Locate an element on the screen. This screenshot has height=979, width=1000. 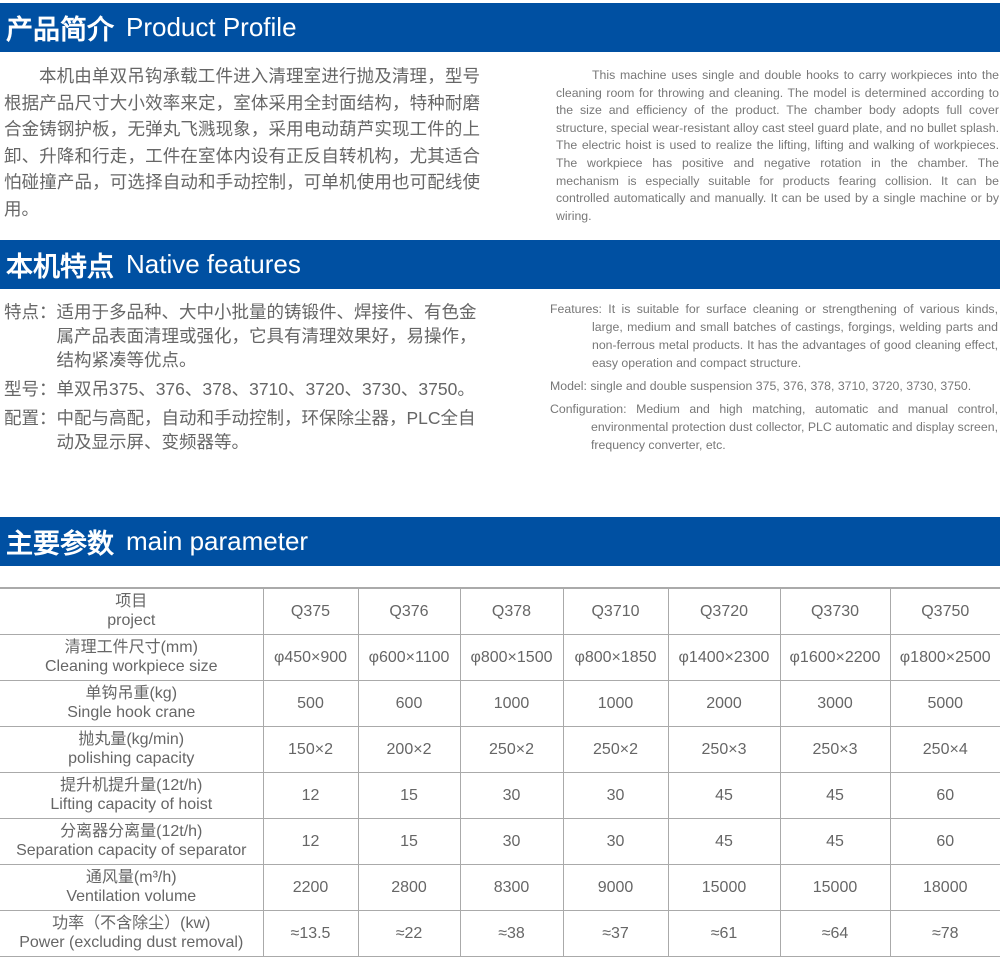
cell-value: 2800 is located at coordinates (409, 887).